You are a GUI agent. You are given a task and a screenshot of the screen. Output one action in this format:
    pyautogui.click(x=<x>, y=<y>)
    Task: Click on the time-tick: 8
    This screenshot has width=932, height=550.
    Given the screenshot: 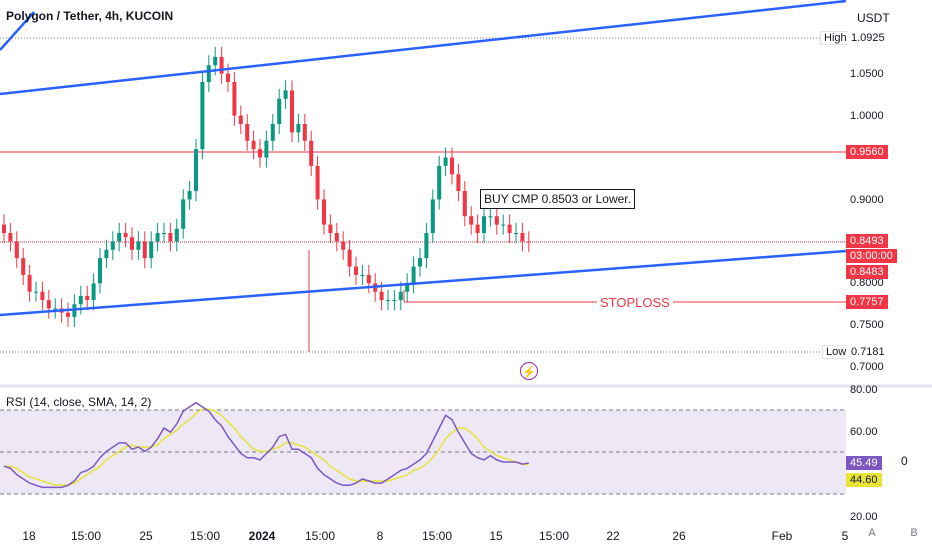 What is the action you would take?
    pyautogui.click(x=380, y=536)
    